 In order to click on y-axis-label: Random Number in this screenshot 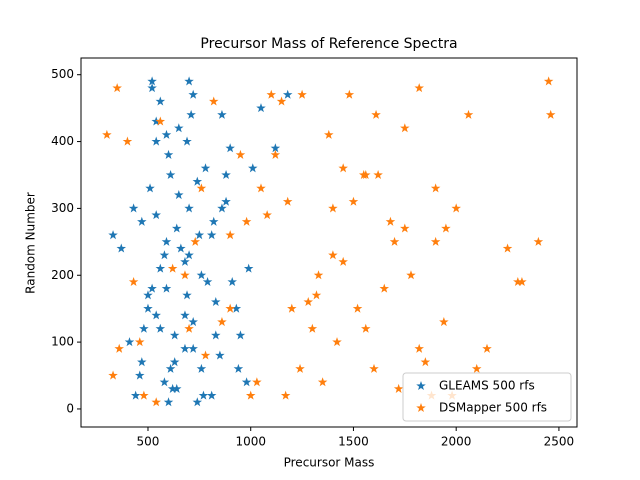, I will do `click(31, 243)`.